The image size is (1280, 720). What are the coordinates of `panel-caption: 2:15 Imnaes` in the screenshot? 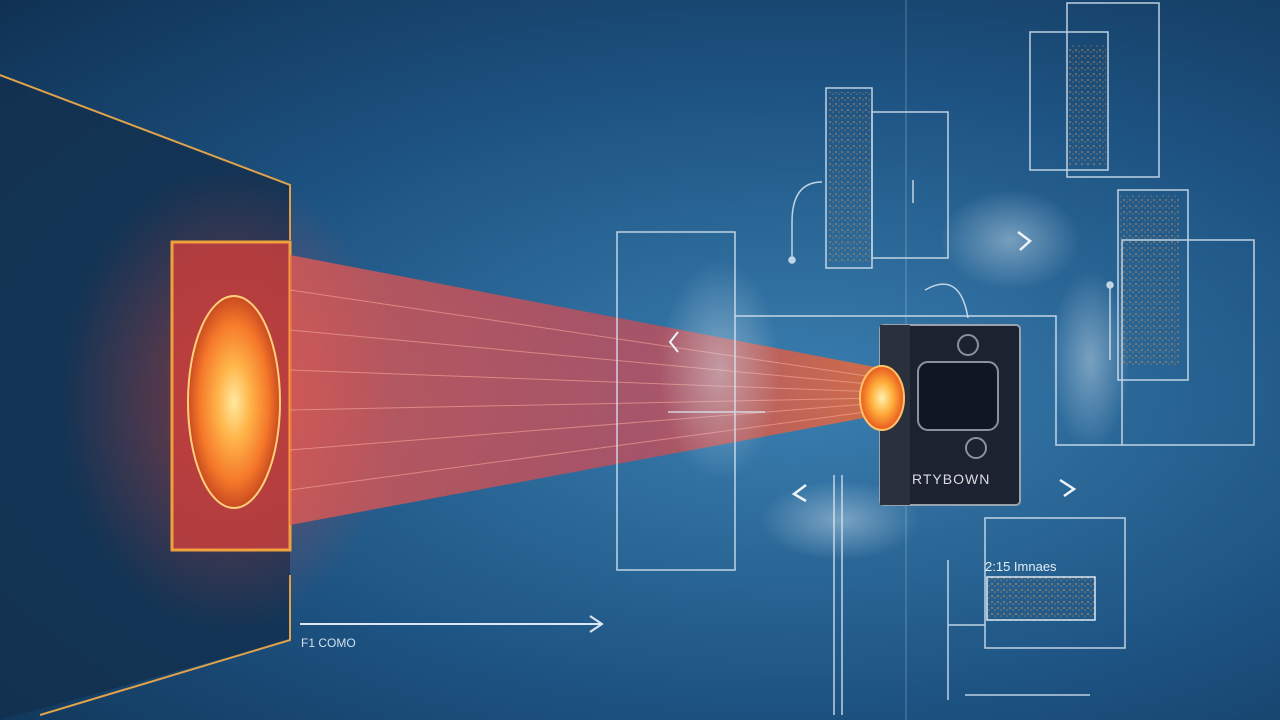 It's located at (1021, 566).